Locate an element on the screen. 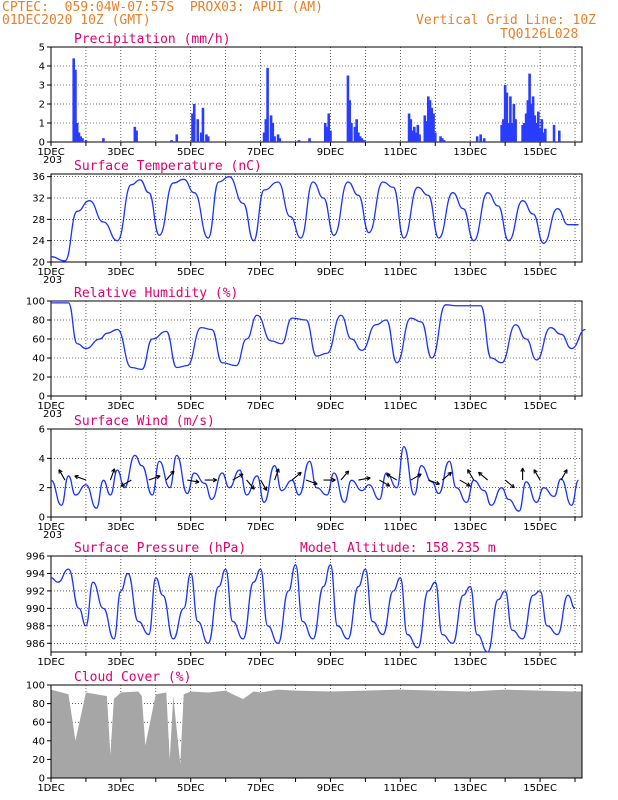 Image resolution: width=618 pixels, height=800 pixels. y-tick-label: 992 is located at coordinates (35, 591).